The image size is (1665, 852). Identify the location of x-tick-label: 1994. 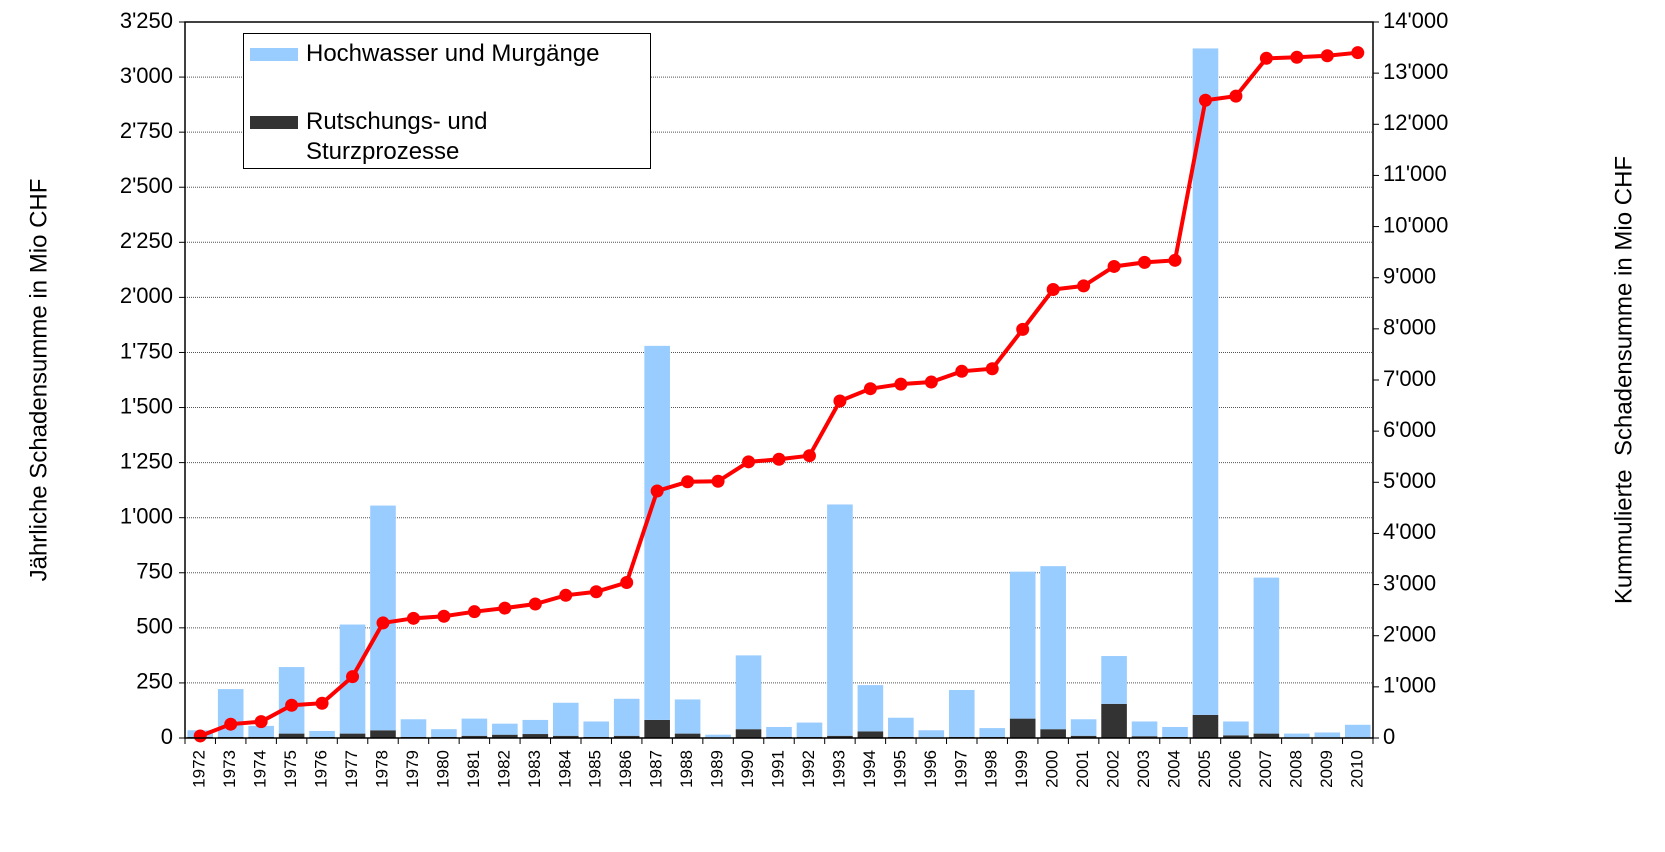
(869, 769).